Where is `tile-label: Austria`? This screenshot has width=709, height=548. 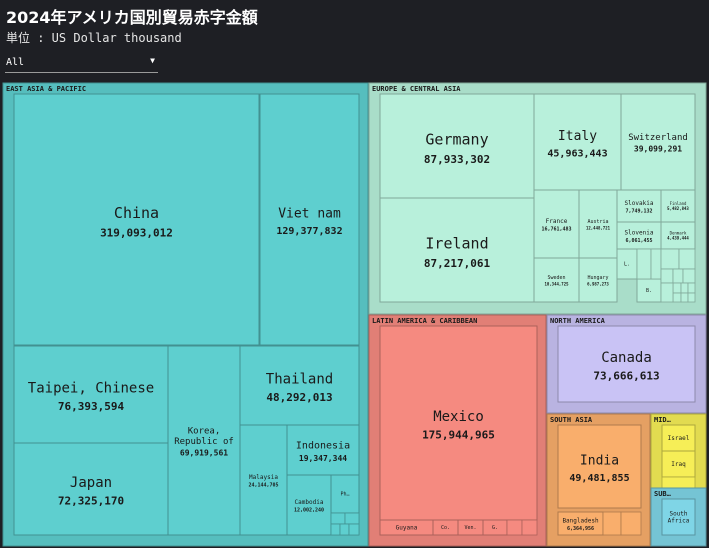 tile-label: Austria is located at coordinates (597, 222).